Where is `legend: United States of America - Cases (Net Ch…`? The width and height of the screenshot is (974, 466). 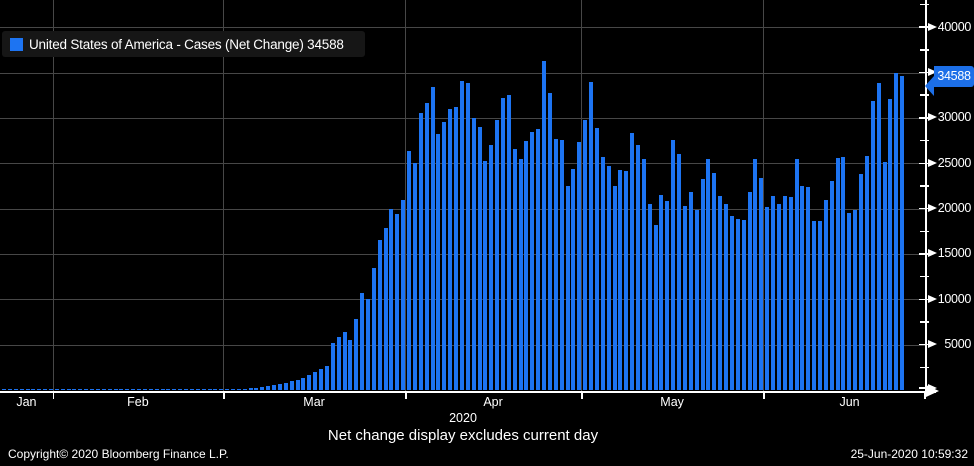 legend: United States of America - Cases (Net Ch… is located at coordinates (183, 44).